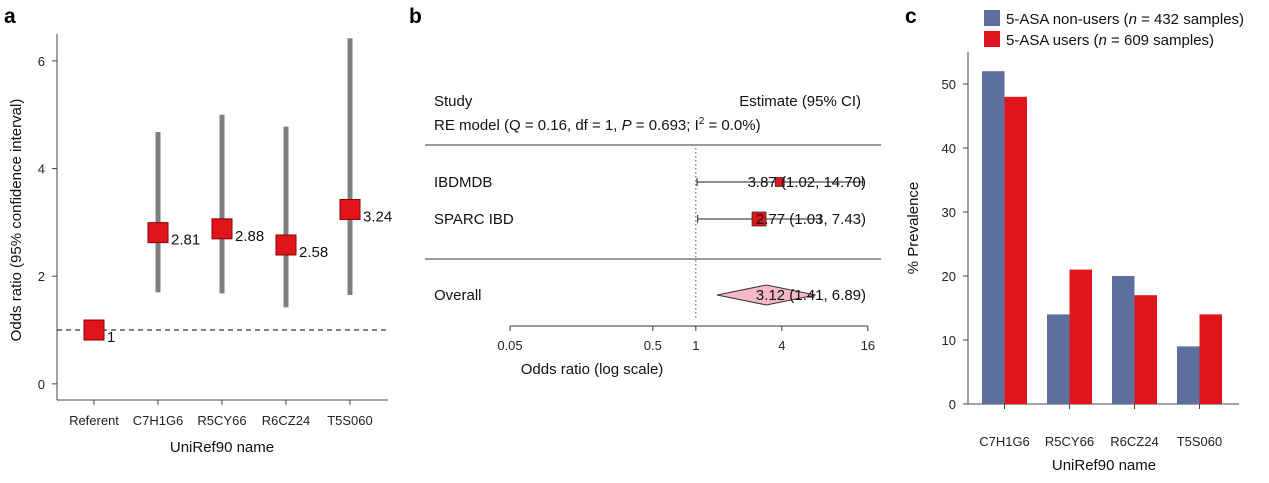 Image resolution: width=1269 pixels, height=483 pixels. I want to click on forest-x-axis: 0.05 0.5 1 4 16, so click(686, 339).